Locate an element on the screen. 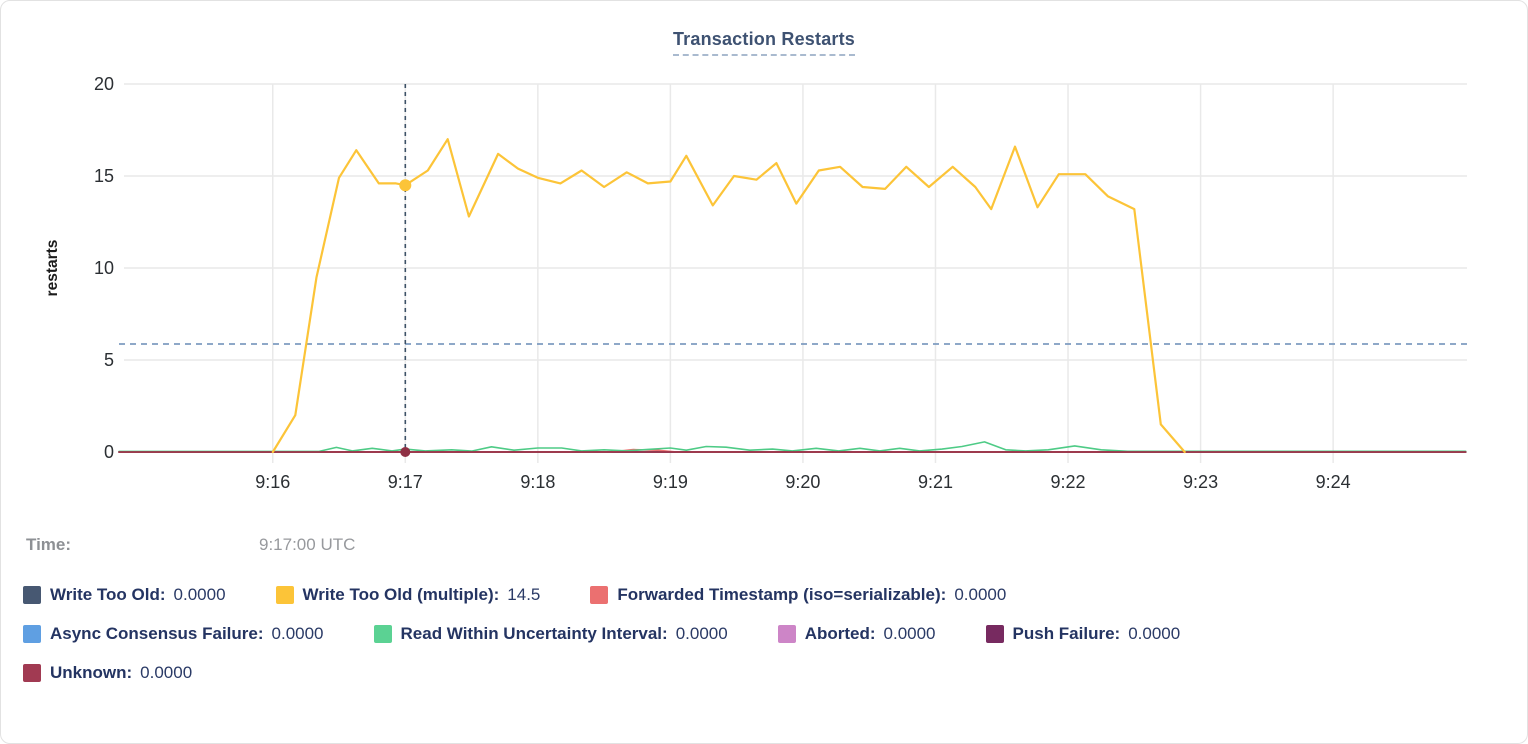 The height and width of the screenshot is (744, 1528). x-tick-label: 9:24 is located at coordinates (1333, 482).